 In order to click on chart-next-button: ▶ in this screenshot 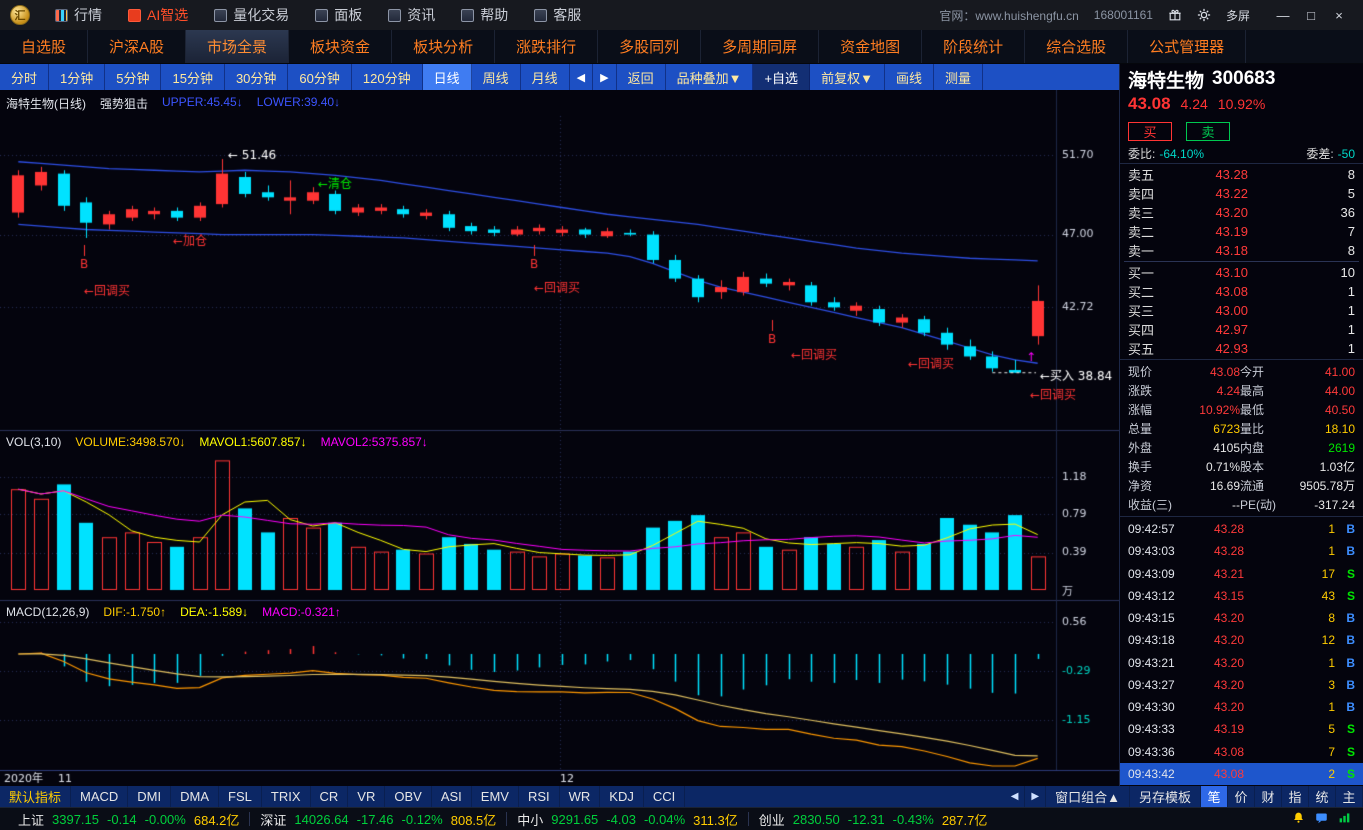, I will do `click(605, 77)`.